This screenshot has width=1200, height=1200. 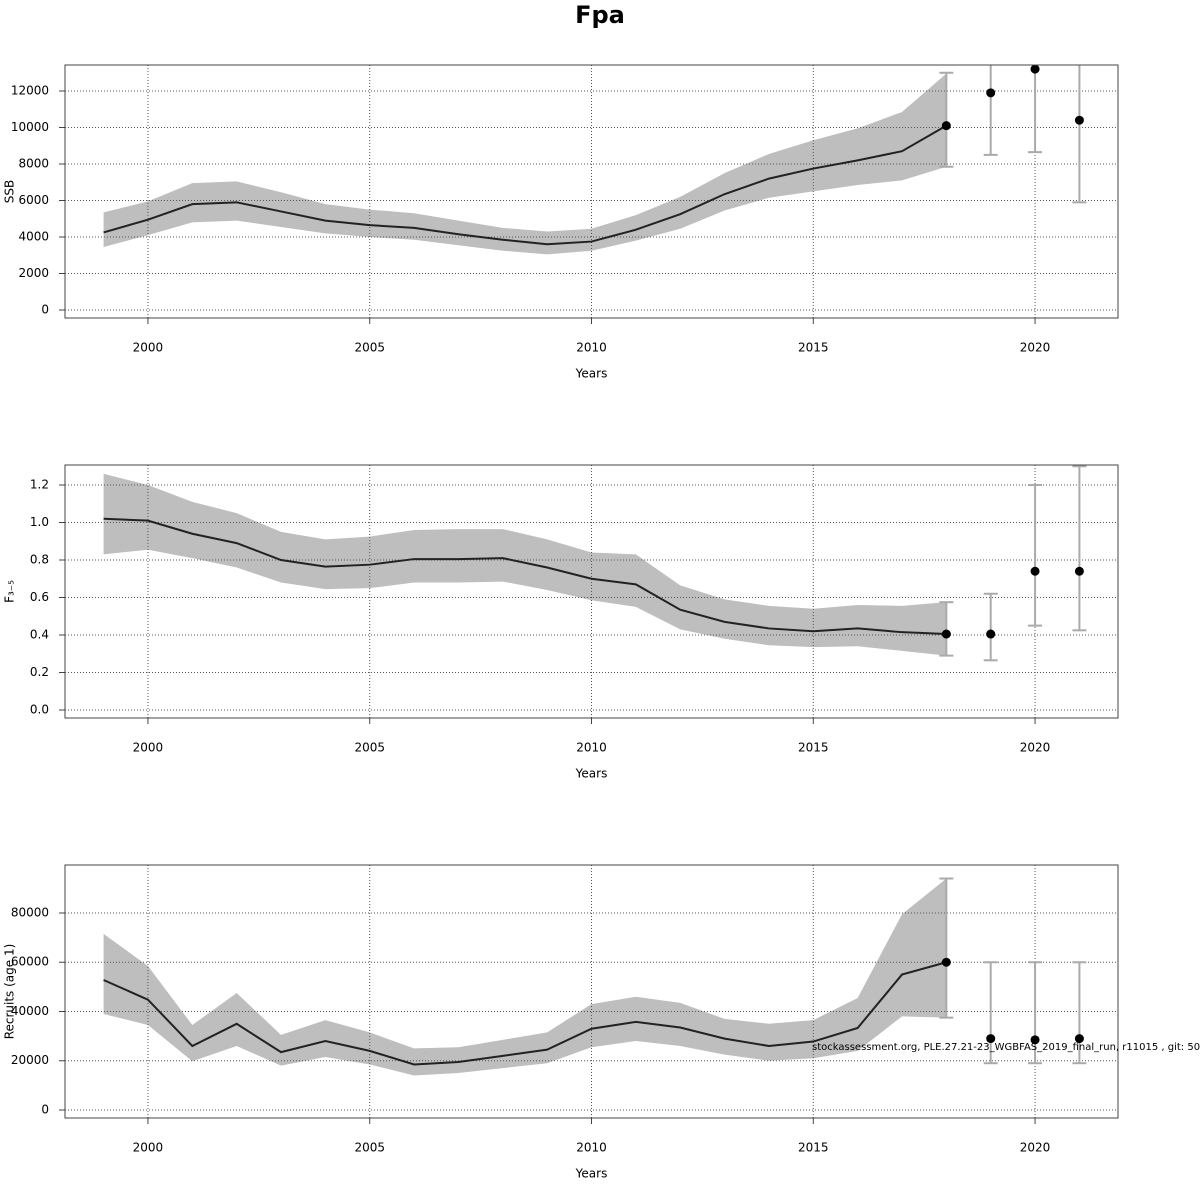 I want to click on y-tick-label: 1.0, so click(x=39, y=522).